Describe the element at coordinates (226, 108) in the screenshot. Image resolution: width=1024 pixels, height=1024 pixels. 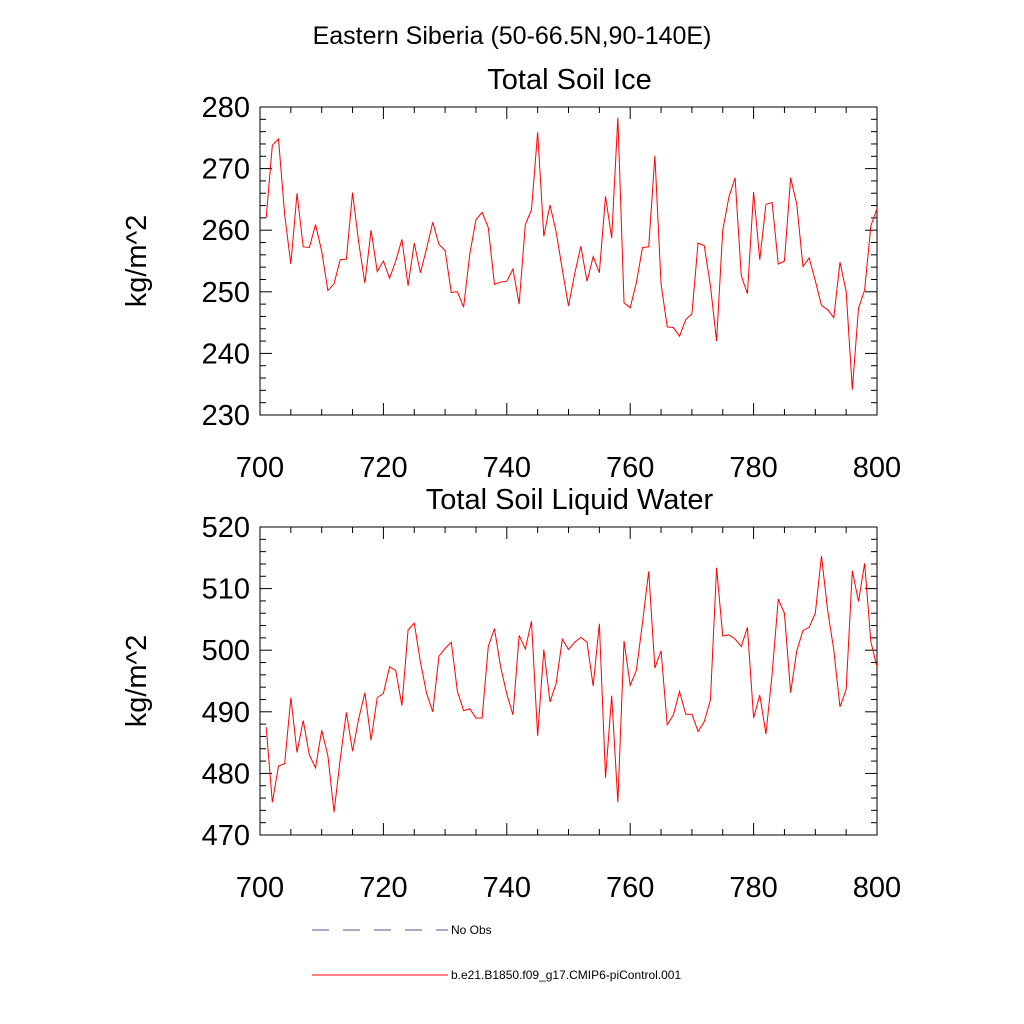
I see `y-tick-label: 280` at that location.